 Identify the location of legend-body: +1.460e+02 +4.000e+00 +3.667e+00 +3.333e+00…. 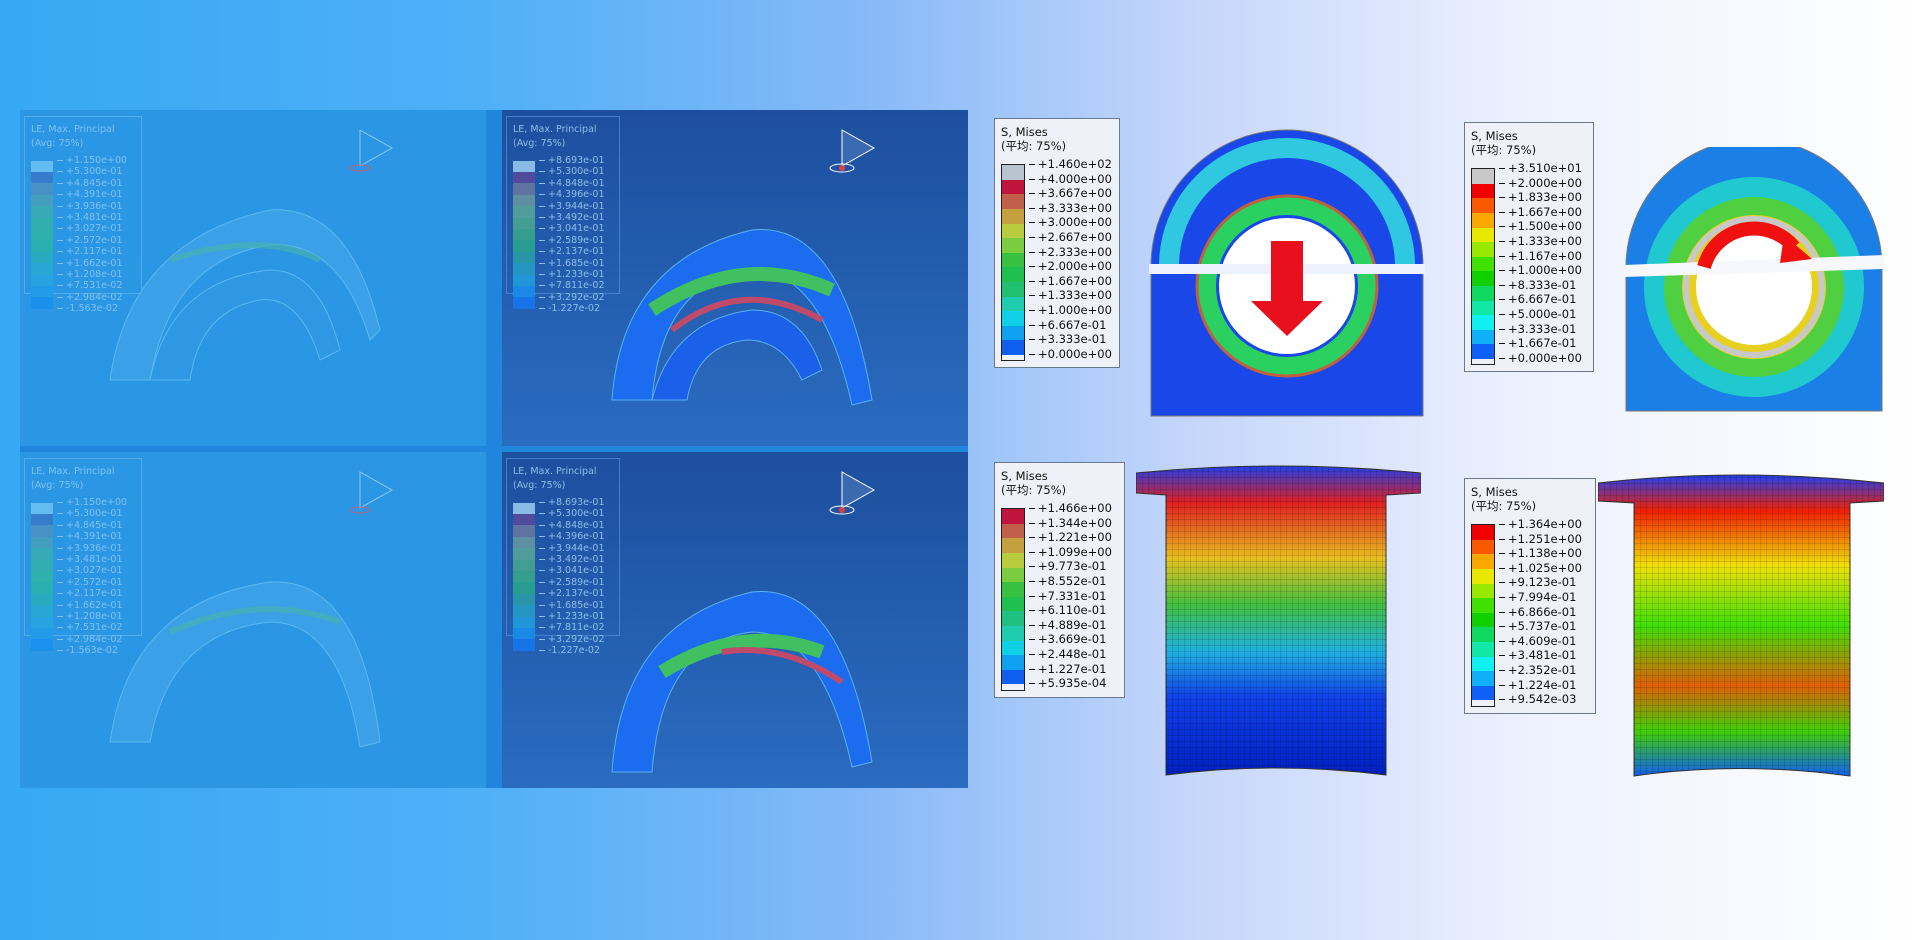
(1057, 259).